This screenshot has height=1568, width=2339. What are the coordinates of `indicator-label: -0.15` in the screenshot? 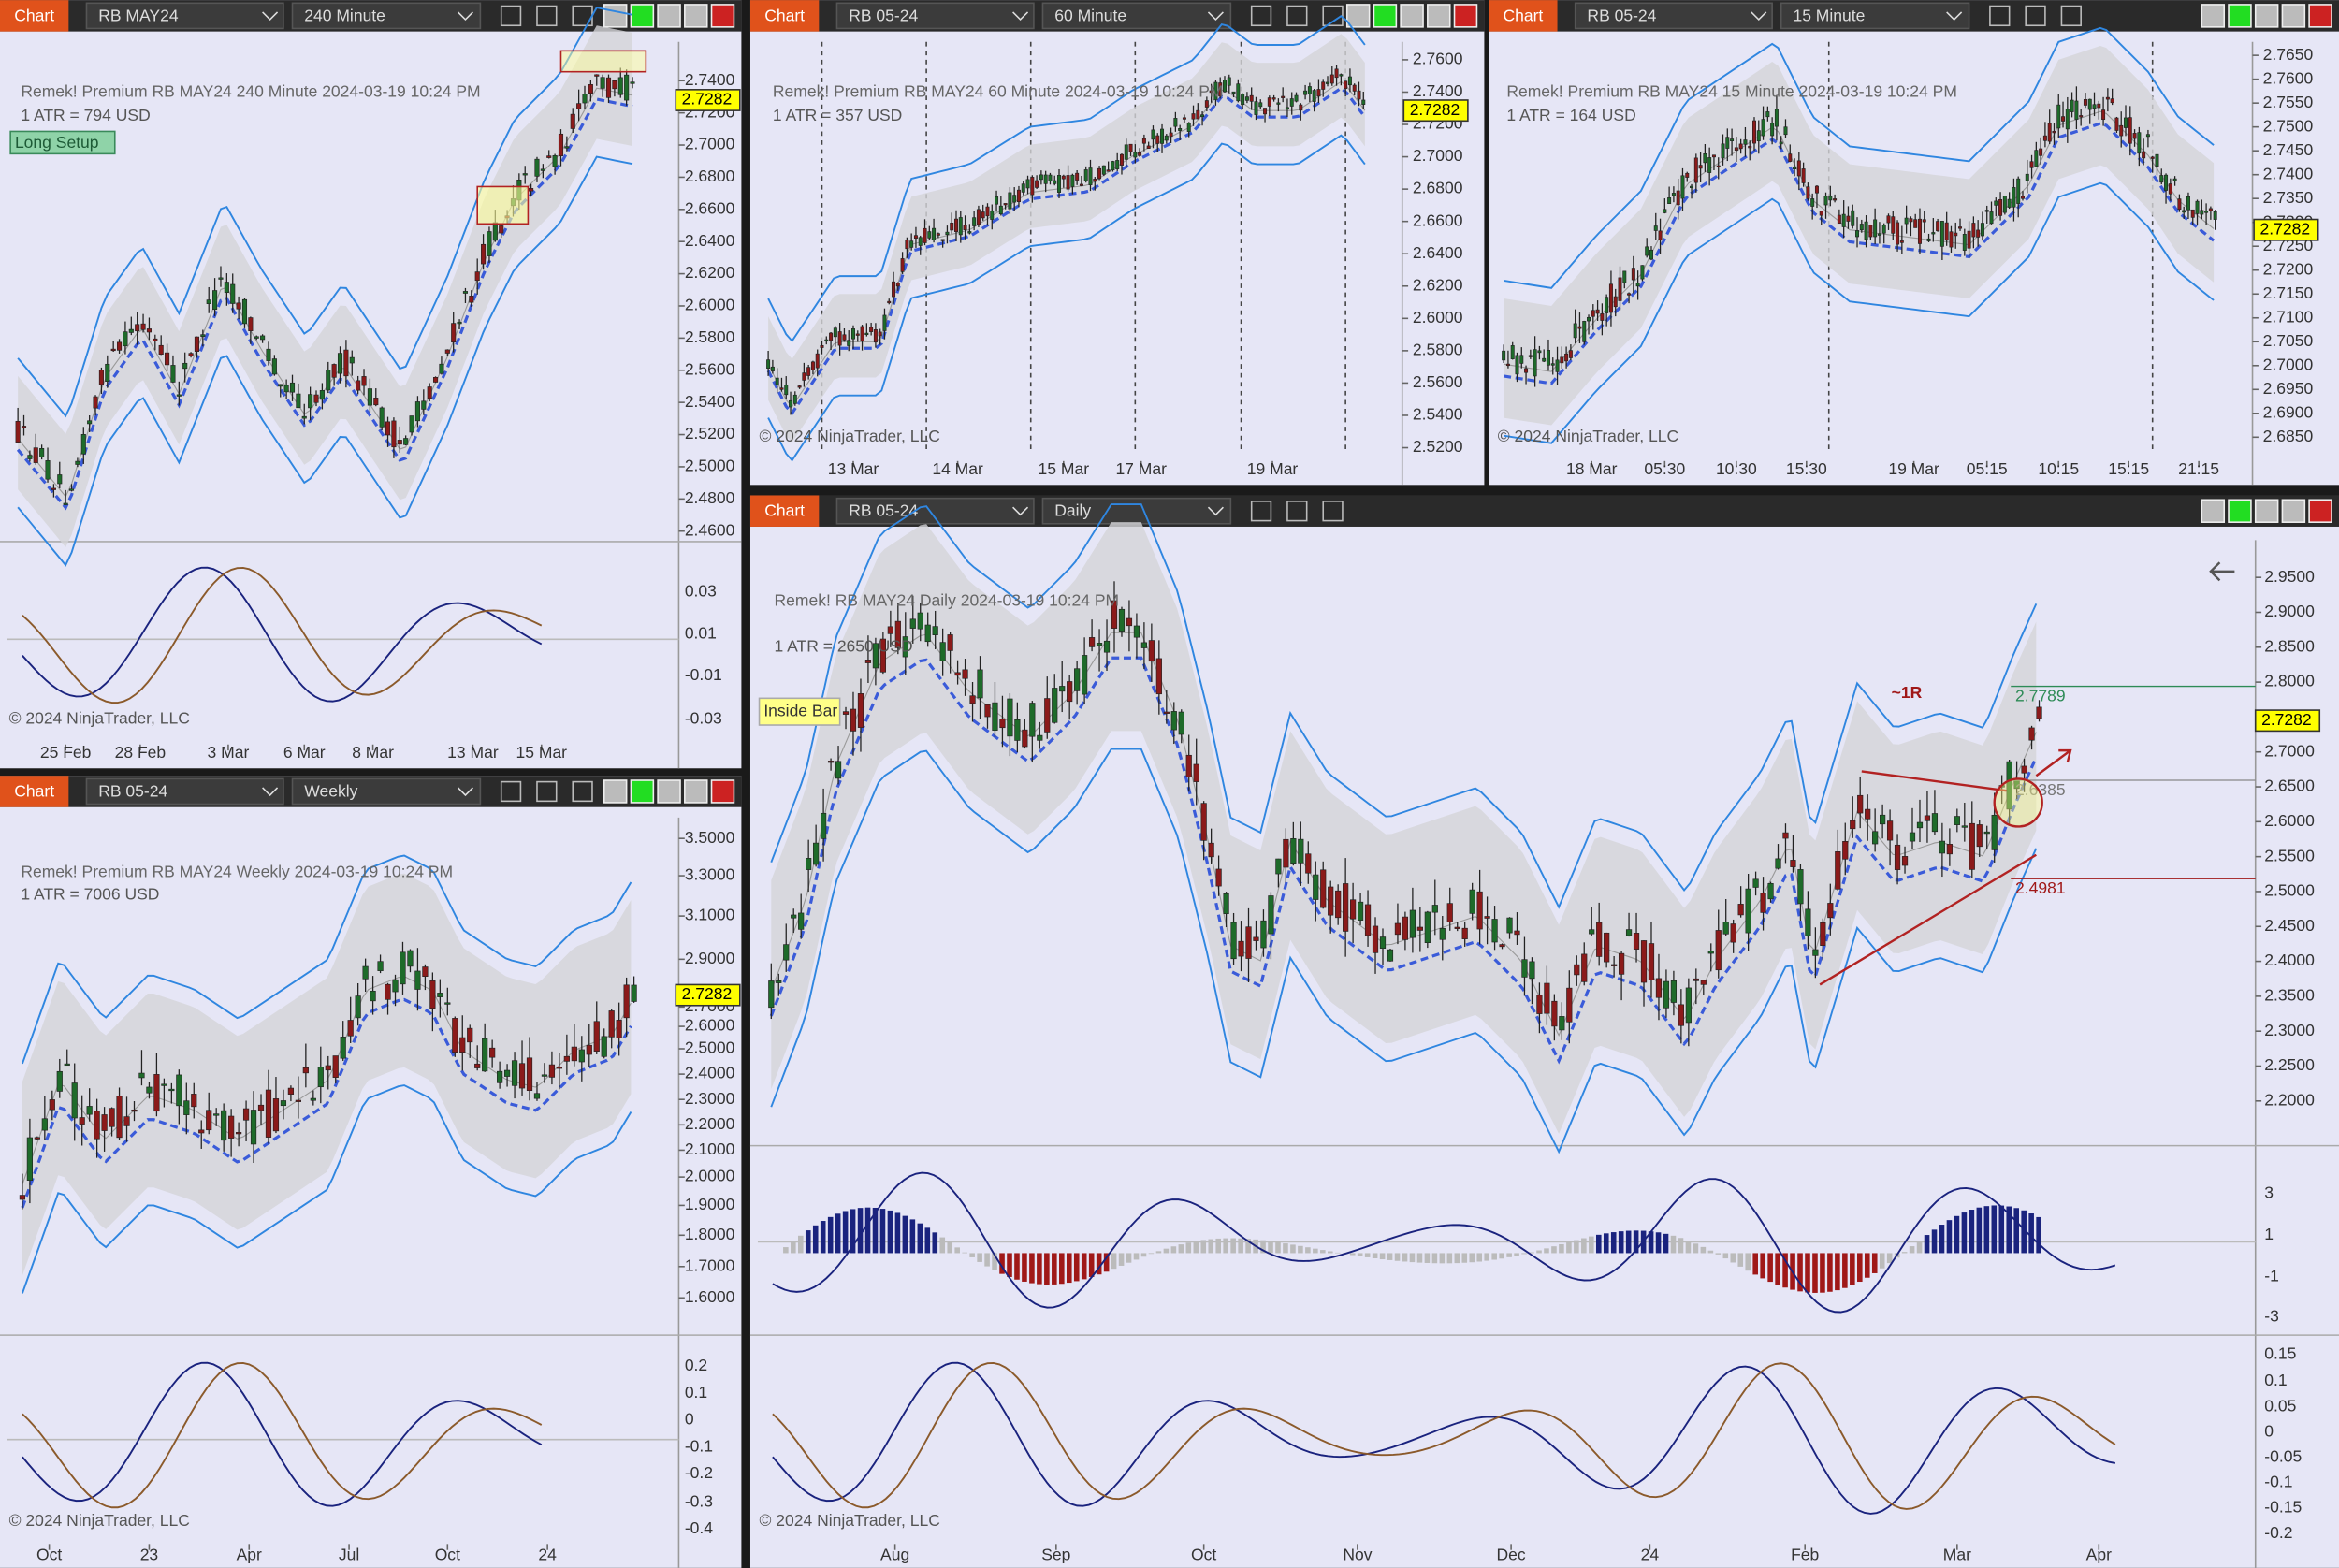 It's located at (2283, 1508).